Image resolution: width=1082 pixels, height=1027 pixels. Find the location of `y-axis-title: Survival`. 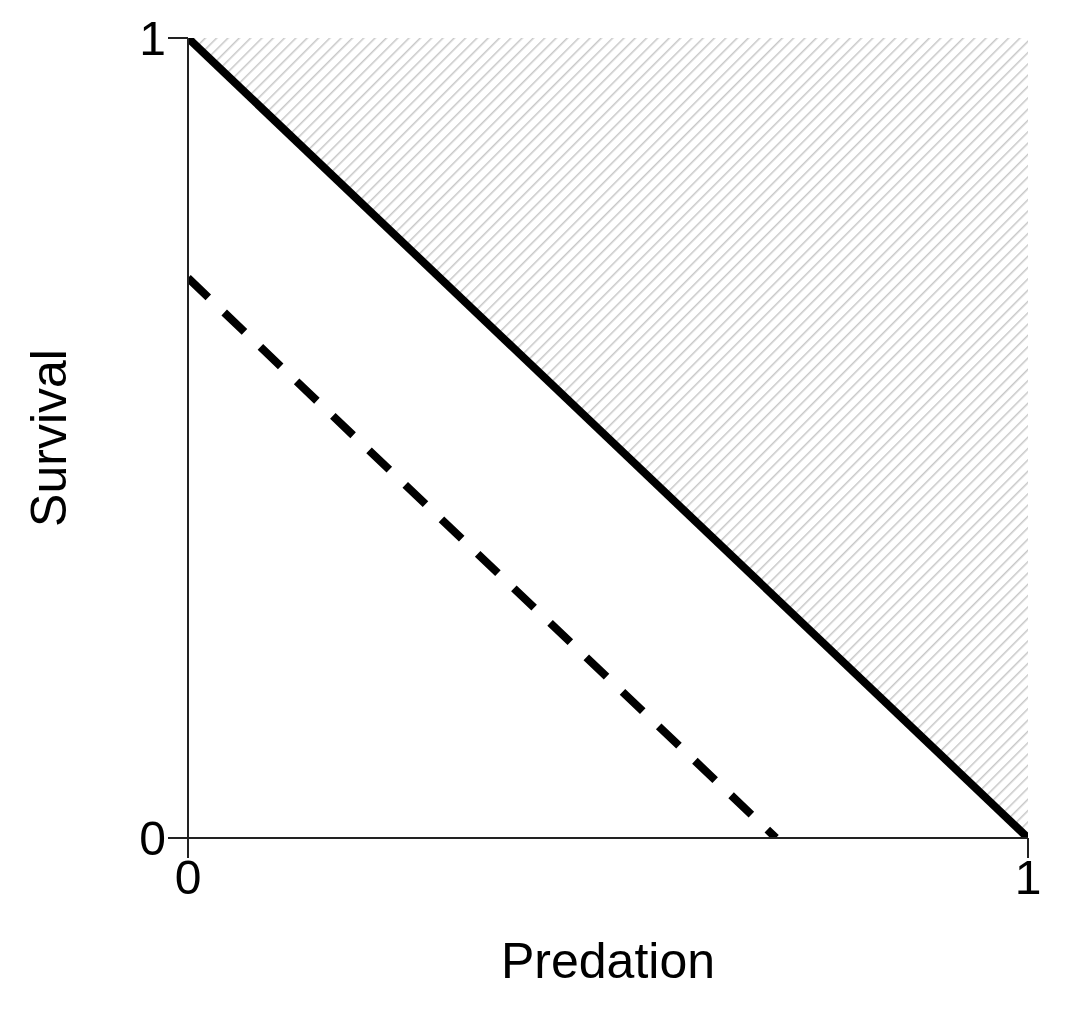

y-axis-title: Survival is located at coordinates (48, 438).